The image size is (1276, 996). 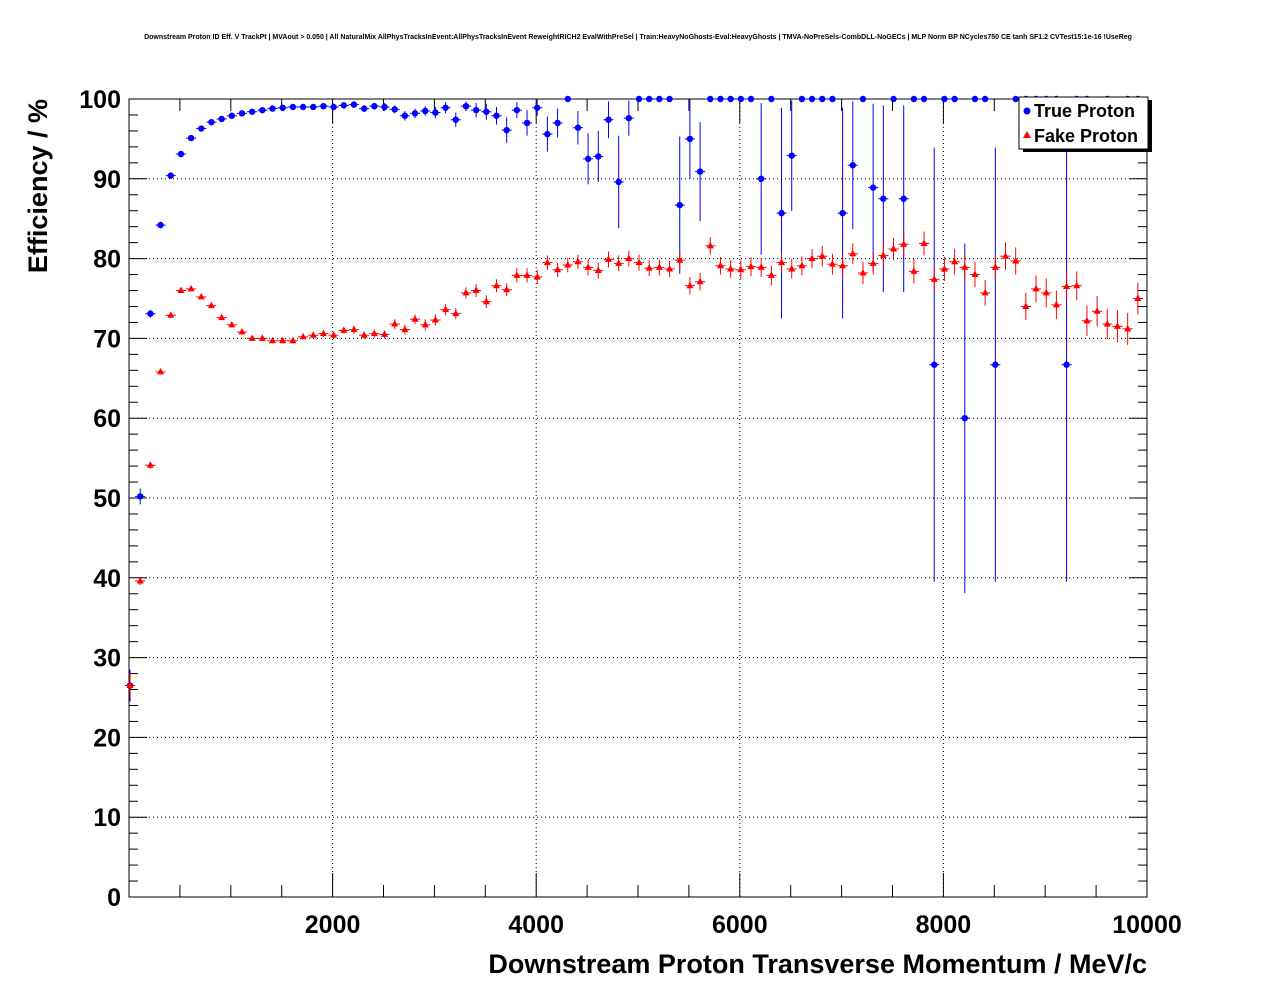 What do you see at coordinates (100, 100) in the screenshot?
I see `y-tick-label: 100` at bounding box center [100, 100].